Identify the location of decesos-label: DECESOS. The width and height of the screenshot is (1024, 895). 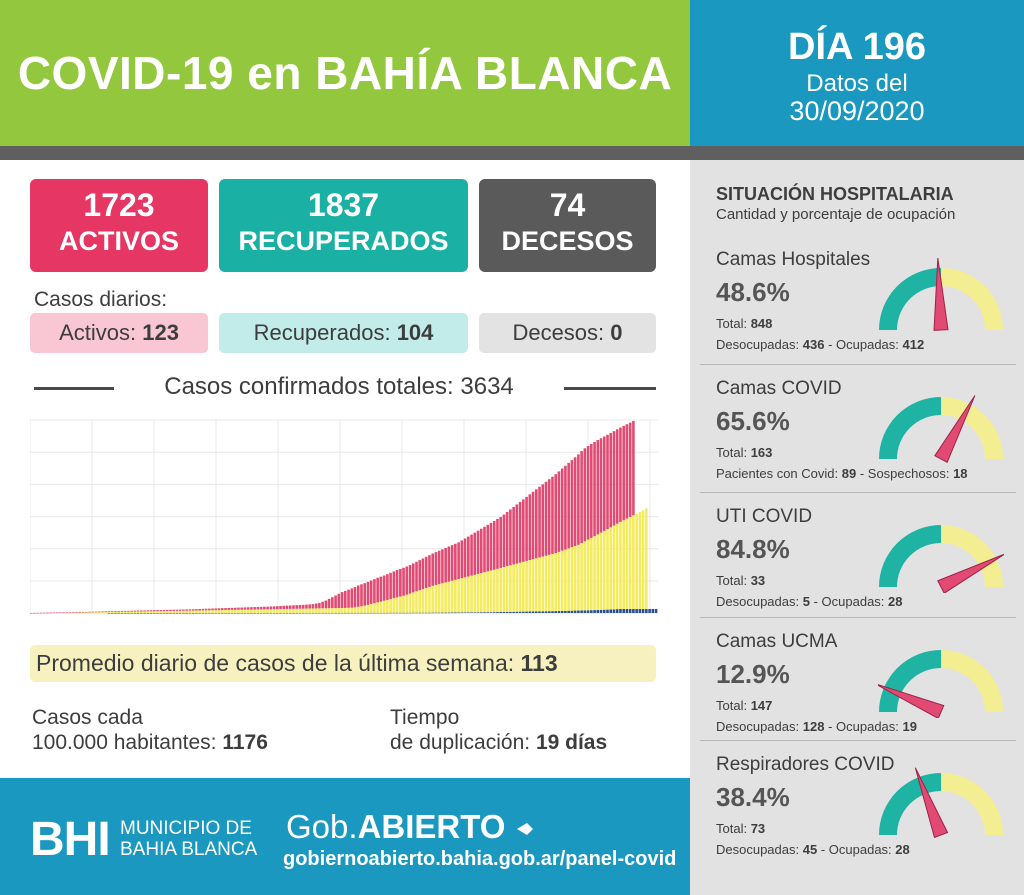
(567, 241).